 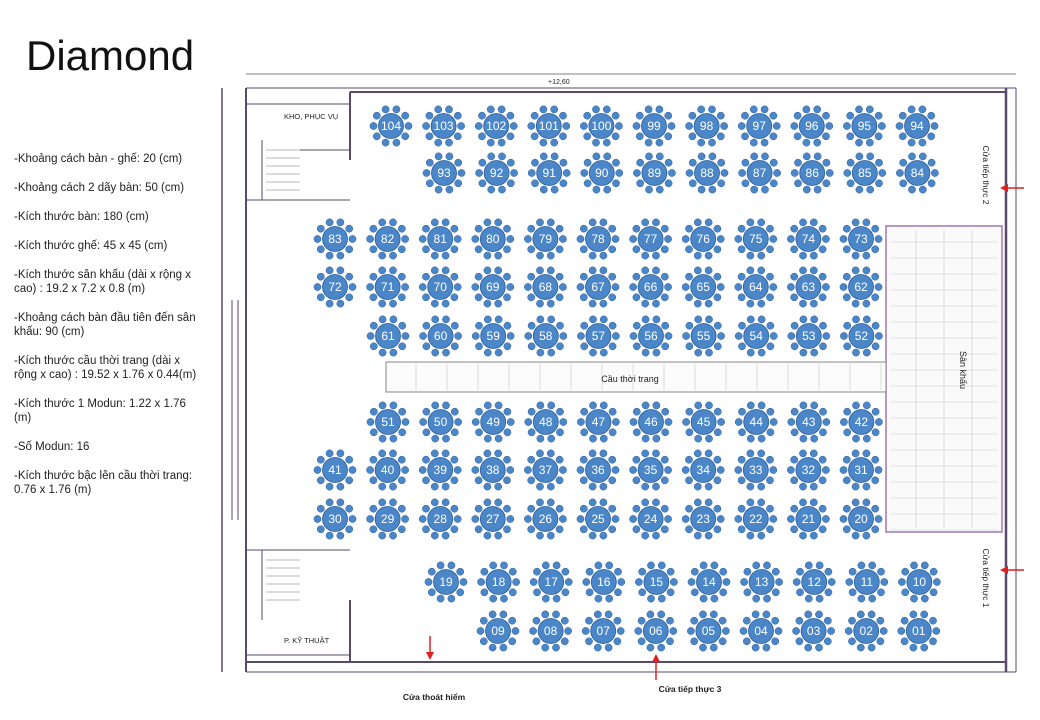 What do you see at coordinates (761, 631) in the screenshot?
I see `table-number: 04` at bounding box center [761, 631].